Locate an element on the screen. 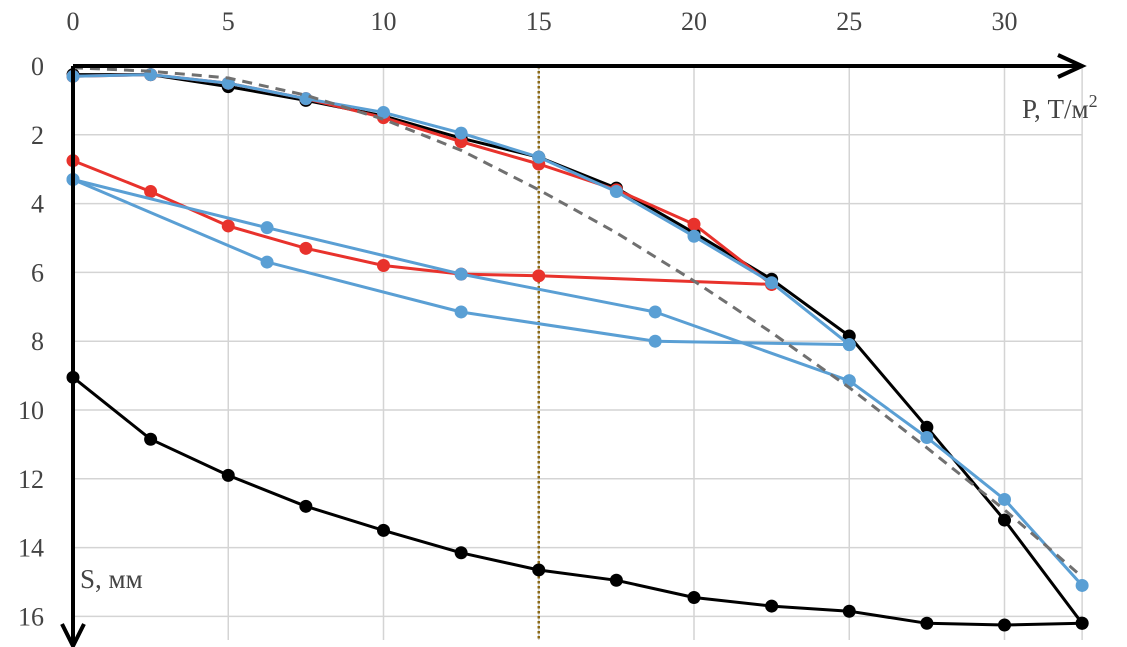 This screenshot has height=647, width=1127. x-axis-arrow is located at coordinates (1072, 66).